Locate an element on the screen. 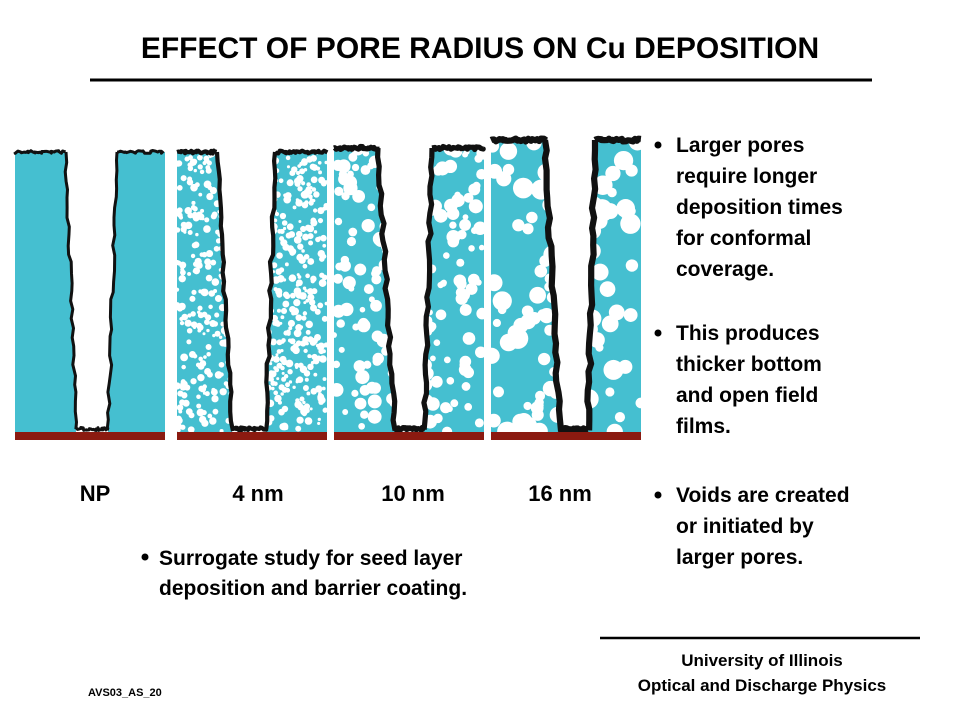  bullet-line: Larger pores is located at coordinates (740, 145).